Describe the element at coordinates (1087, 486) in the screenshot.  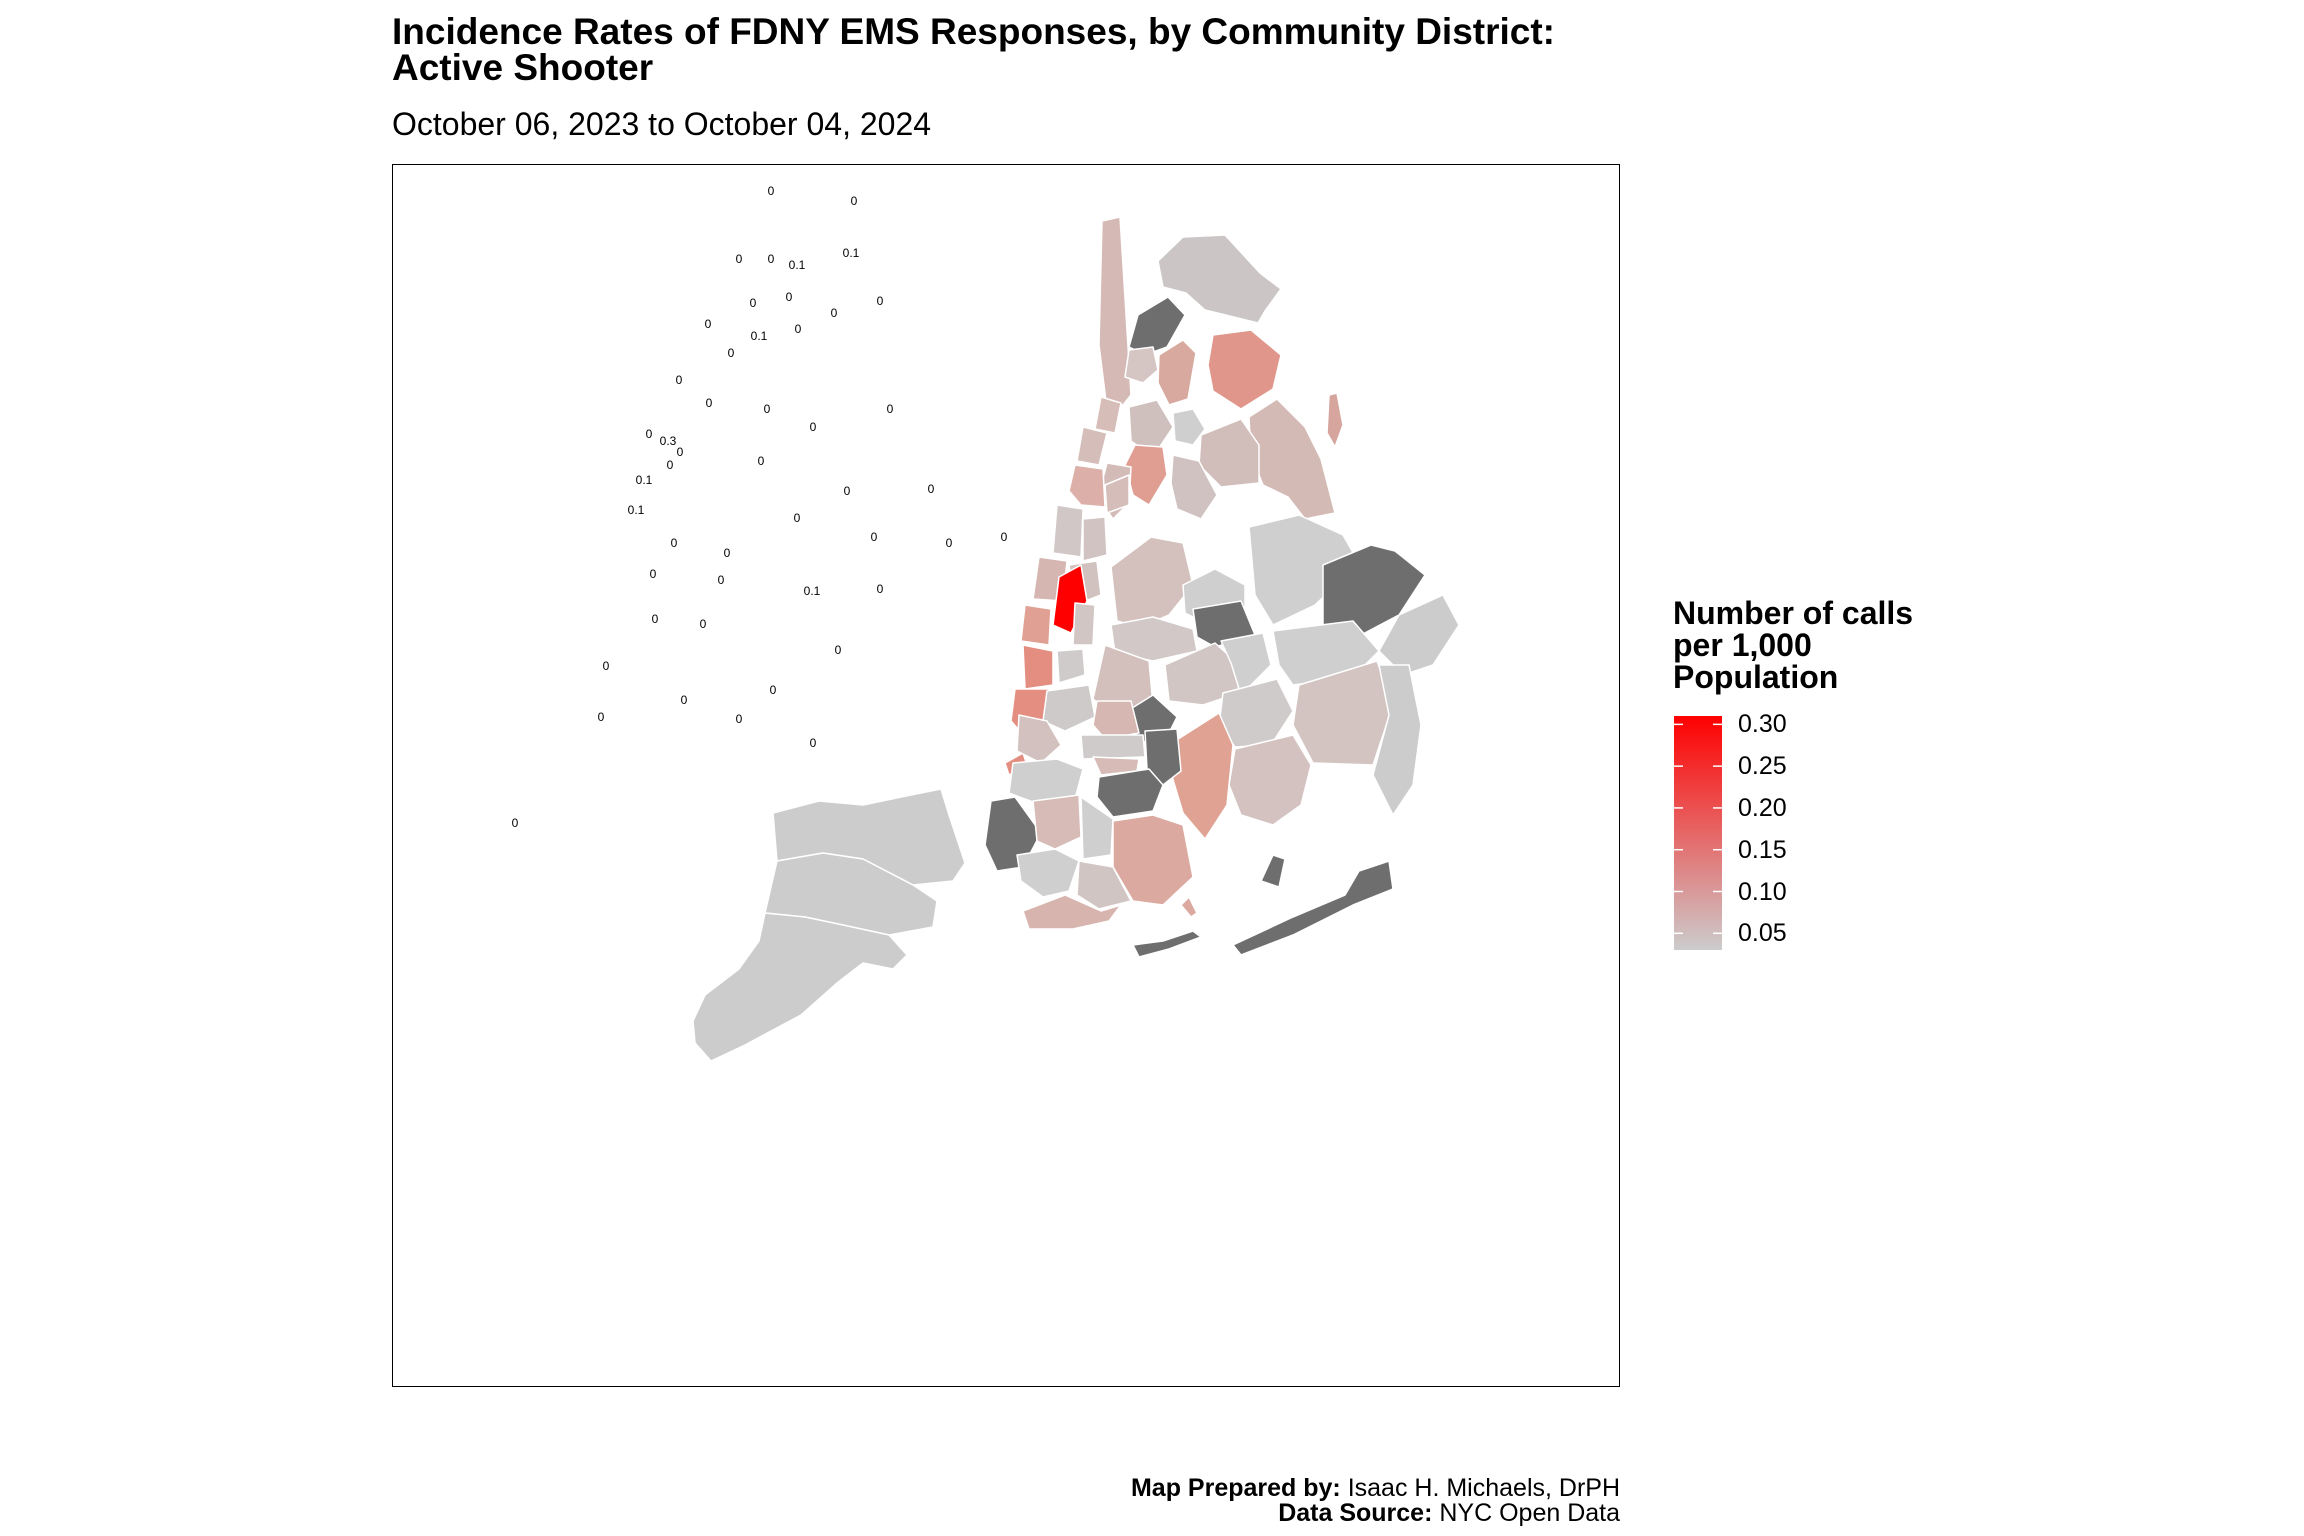
I see `district-mn-central-harlem` at that location.